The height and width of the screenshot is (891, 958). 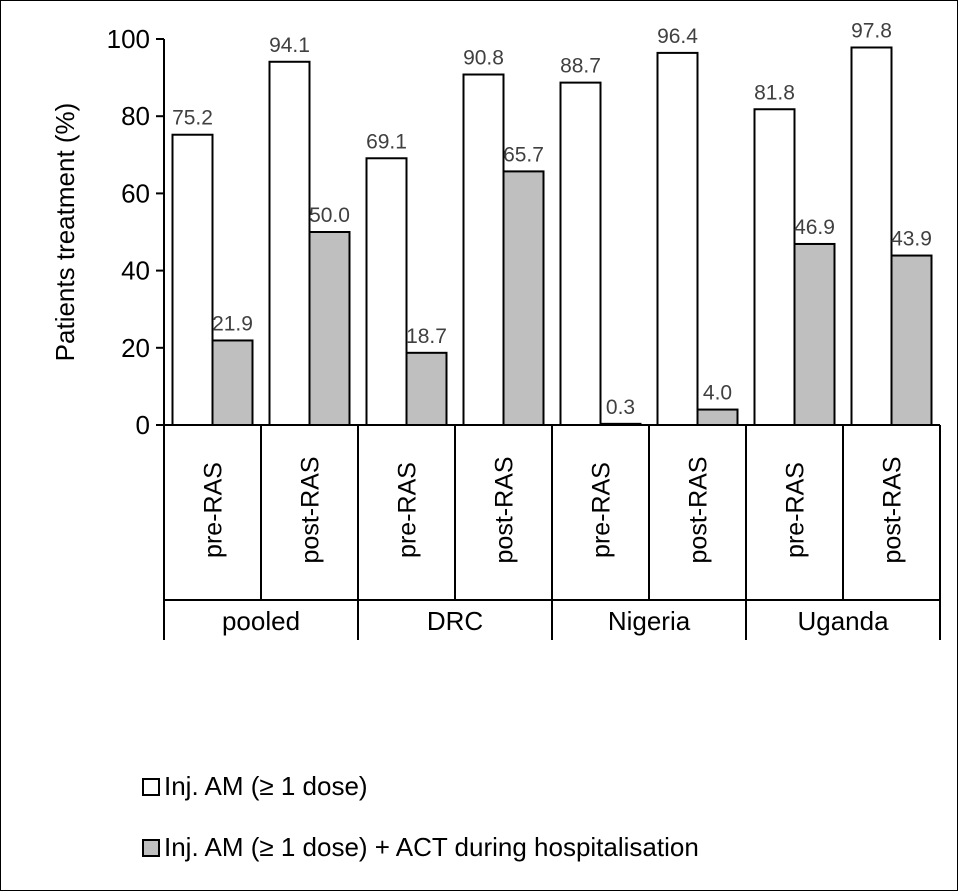 What do you see at coordinates (135, 271) in the screenshot?
I see `y-tick-label: 40` at bounding box center [135, 271].